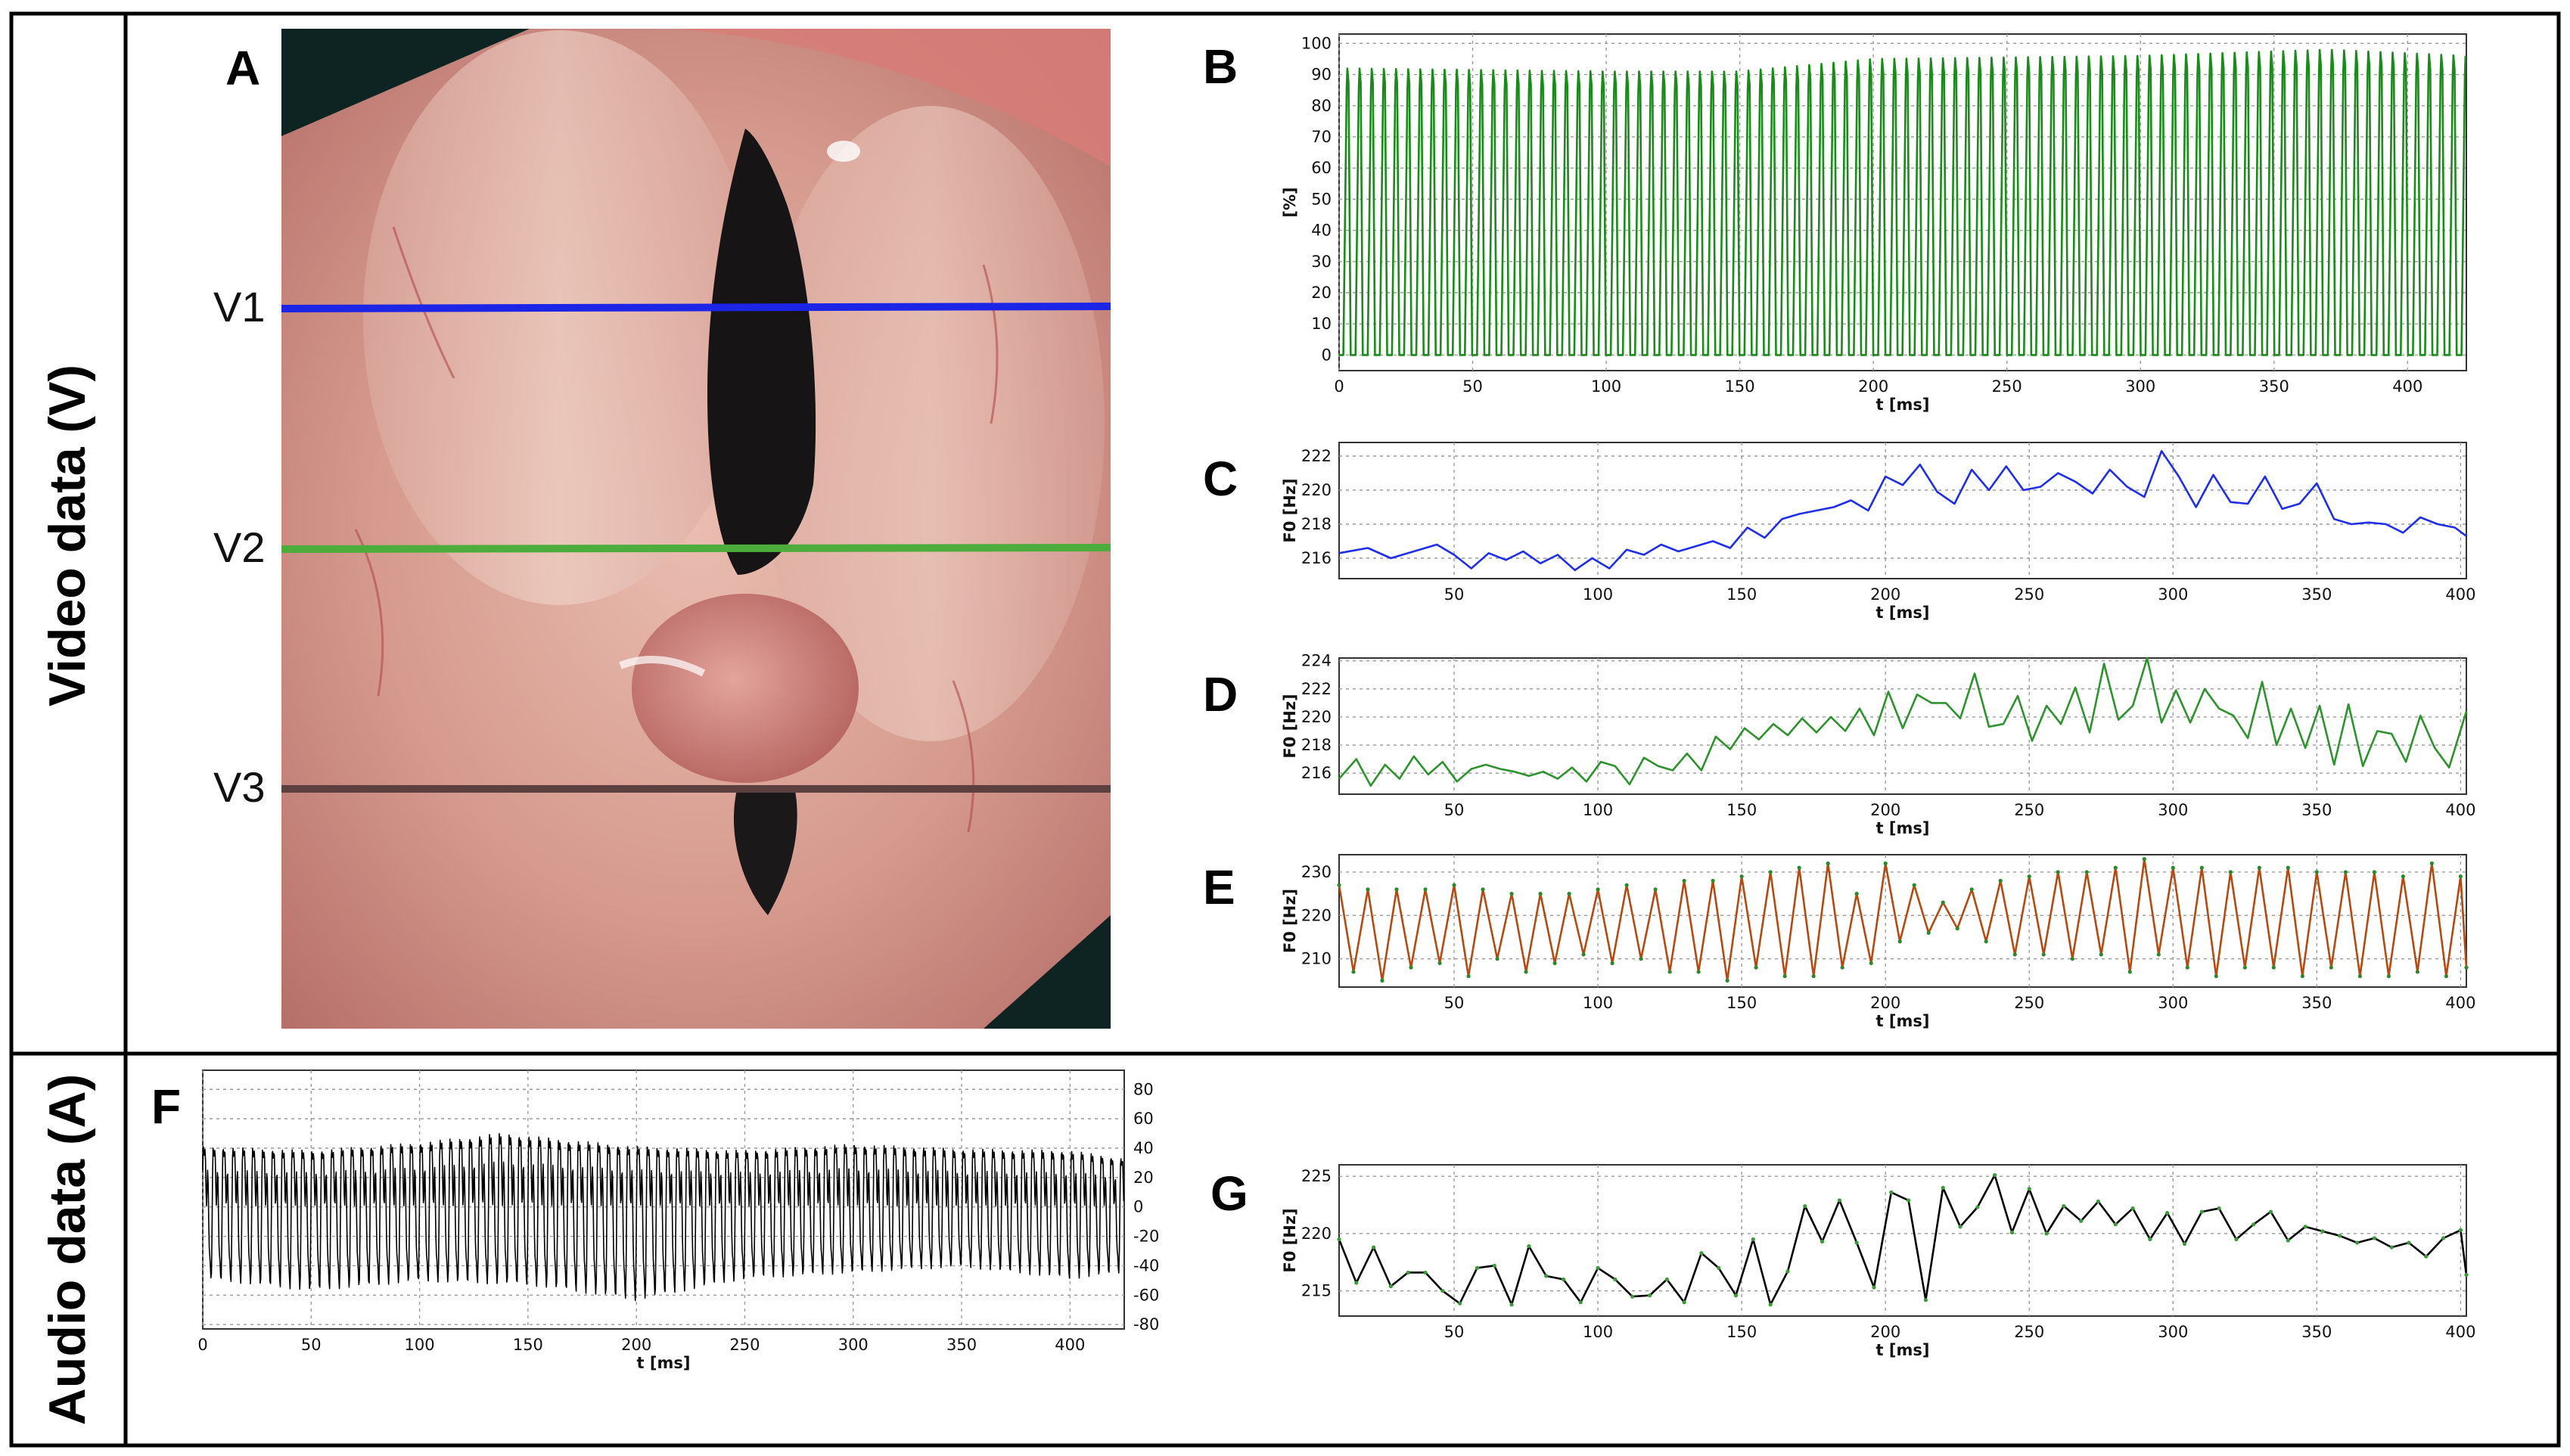  Describe the element at coordinates (761, 352) in the screenshot. I see `glottis-upper` at that location.